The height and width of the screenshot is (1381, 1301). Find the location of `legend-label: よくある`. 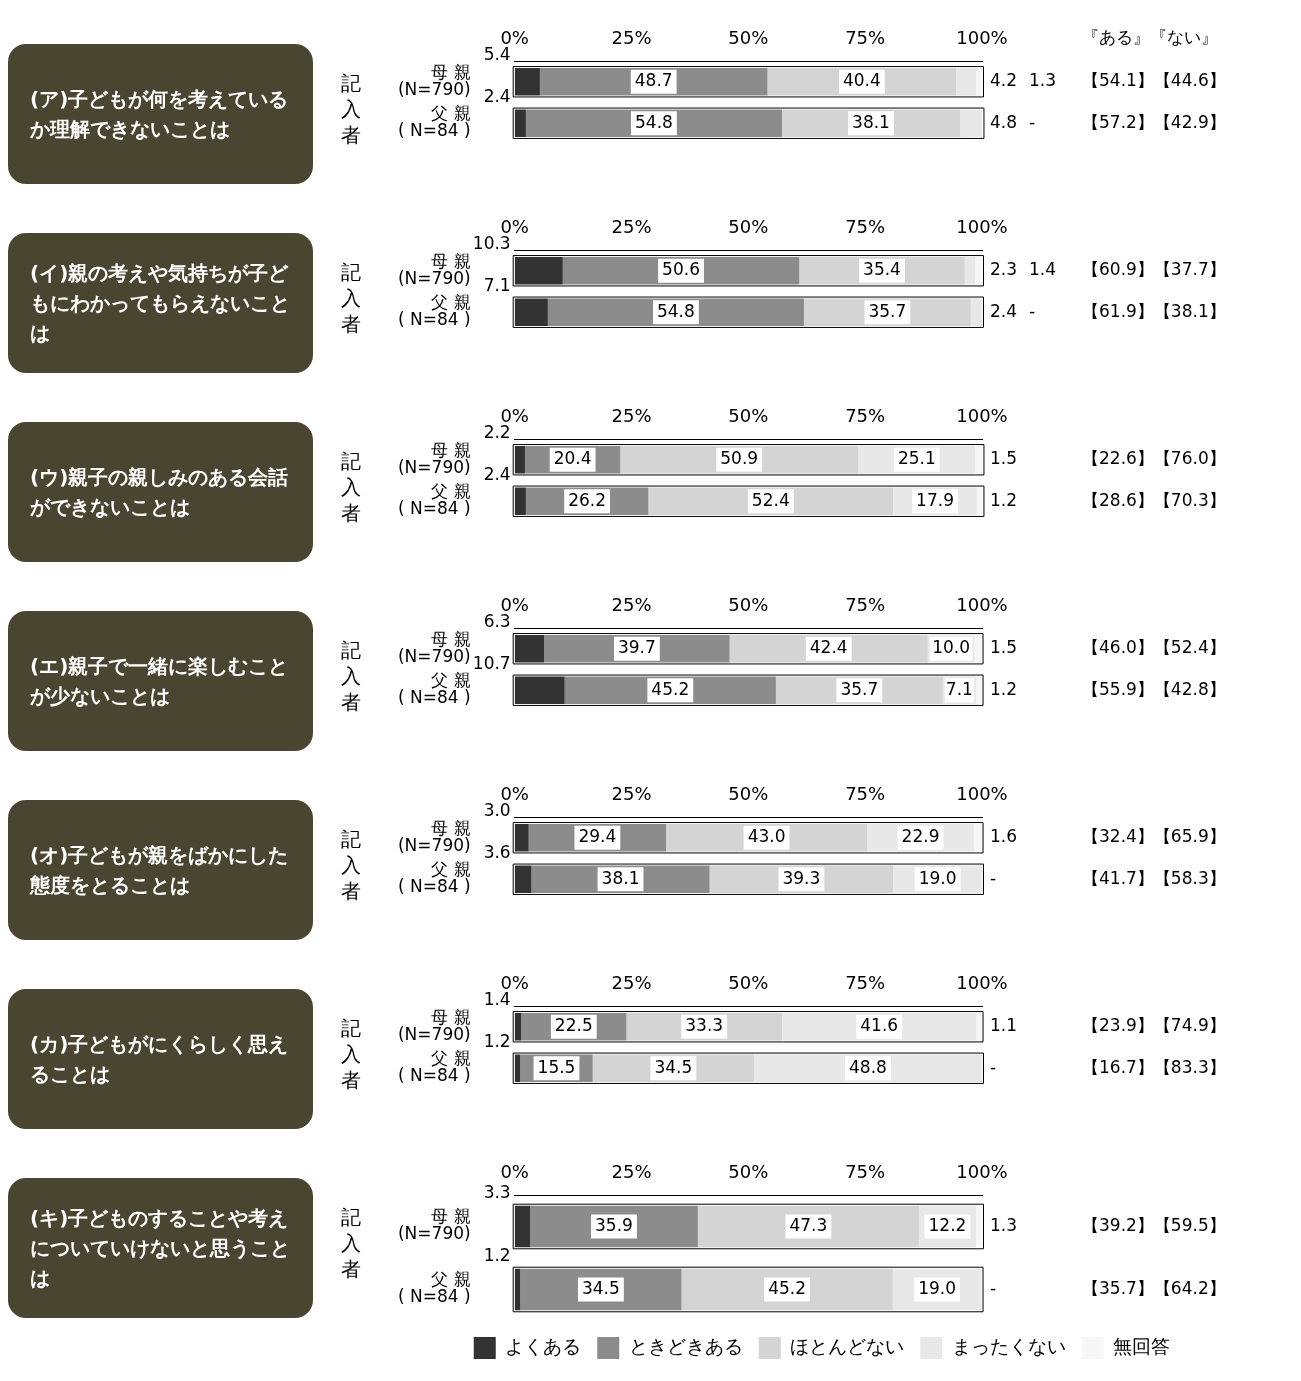

legend-label: よくある is located at coordinates (543, 1345).